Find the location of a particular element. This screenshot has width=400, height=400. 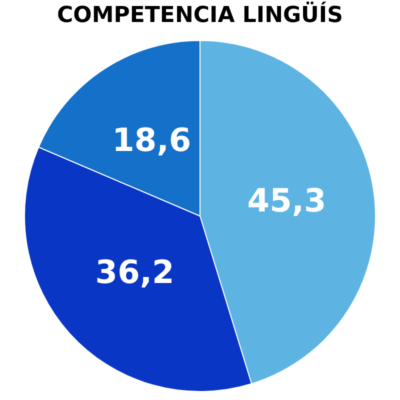

data-label: 45,3 is located at coordinates (286, 200).